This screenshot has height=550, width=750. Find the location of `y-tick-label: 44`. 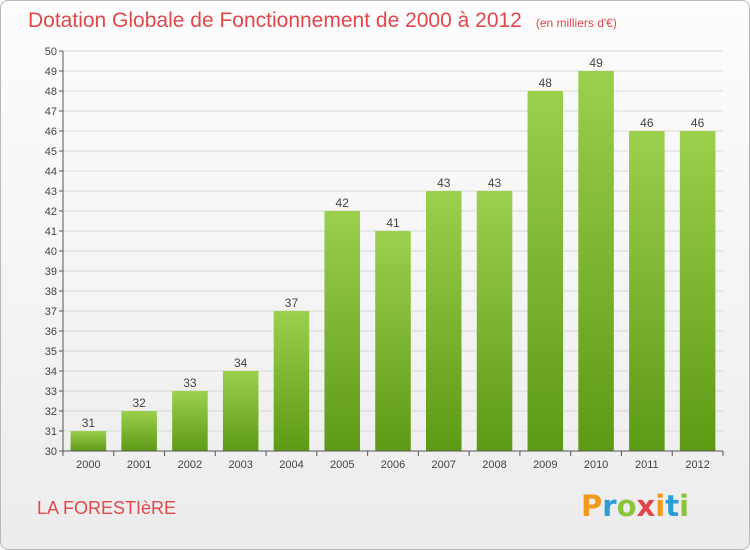

y-tick-label: 44 is located at coordinates (51, 172).